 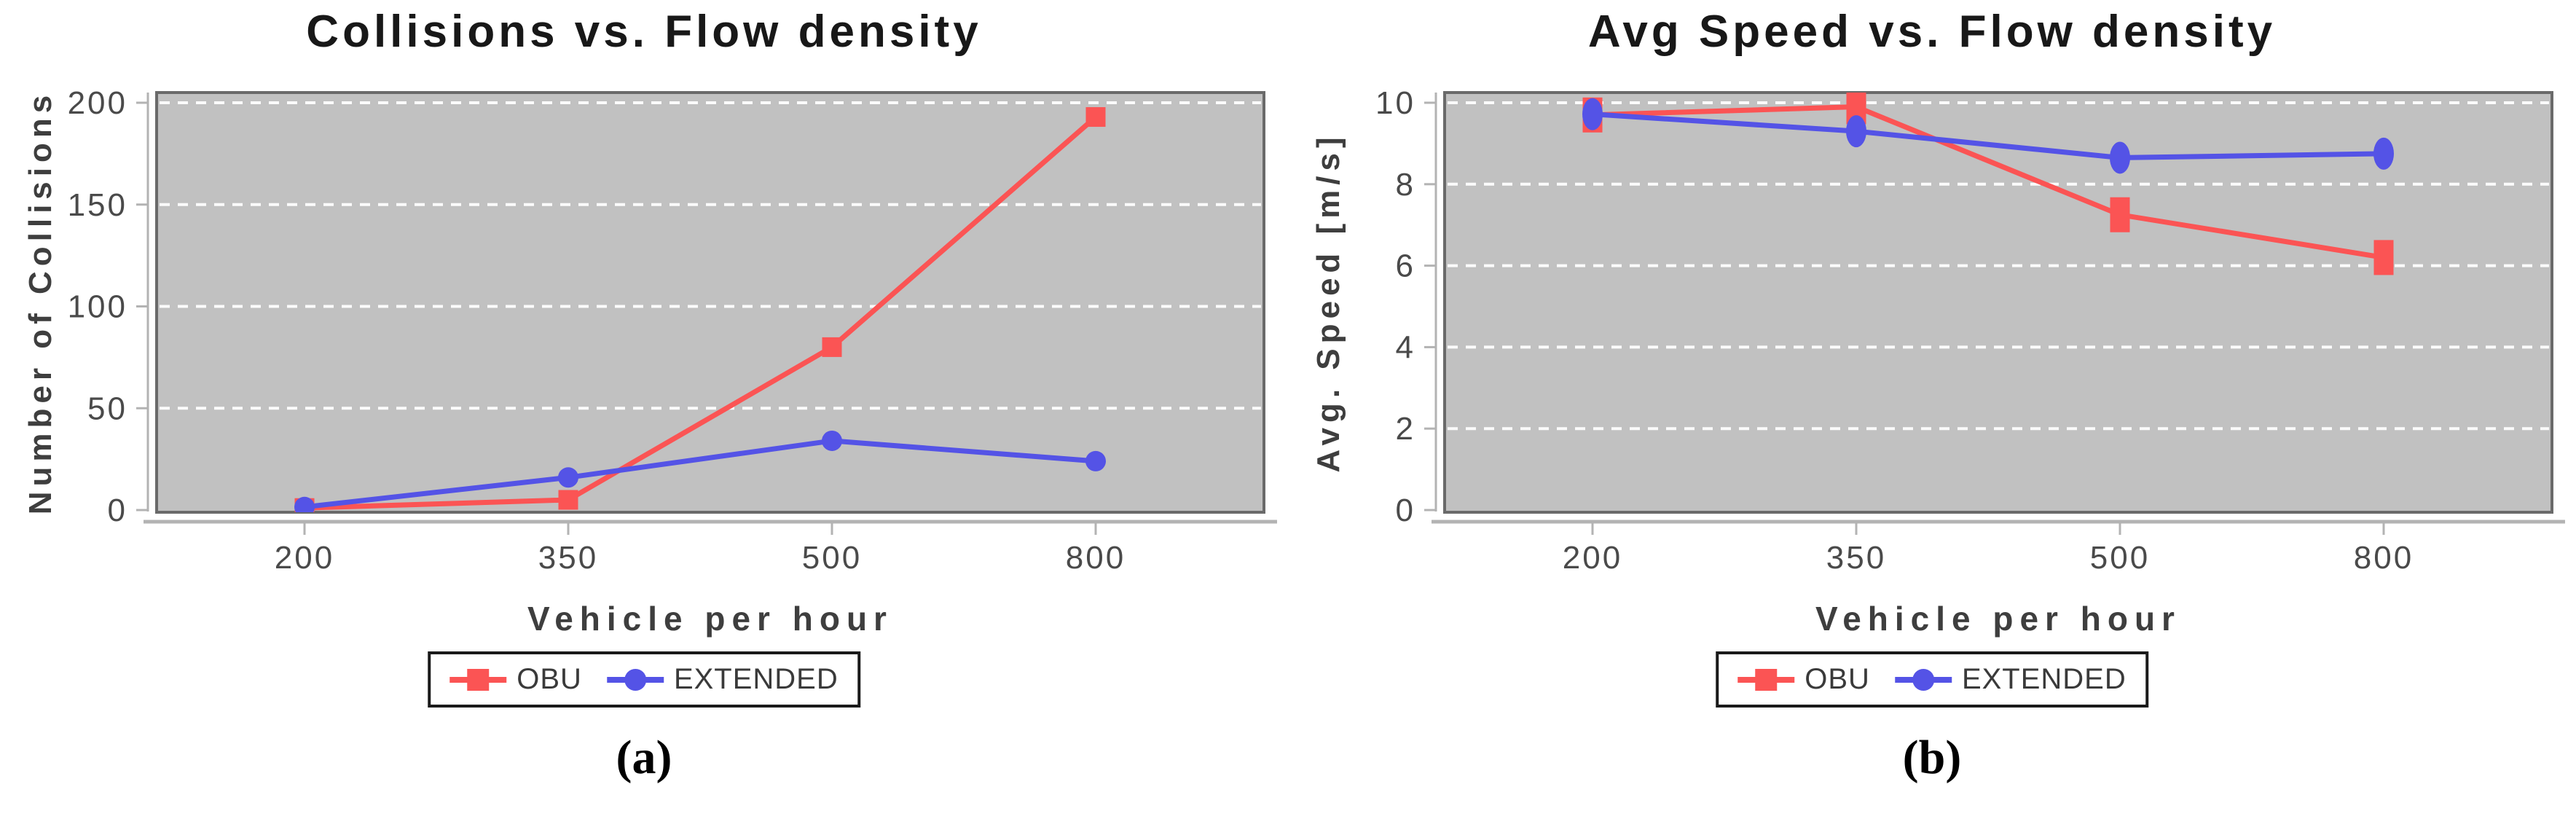 What do you see at coordinates (1405, 266) in the screenshot?
I see `y-tick-label: 6` at bounding box center [1405, 266].